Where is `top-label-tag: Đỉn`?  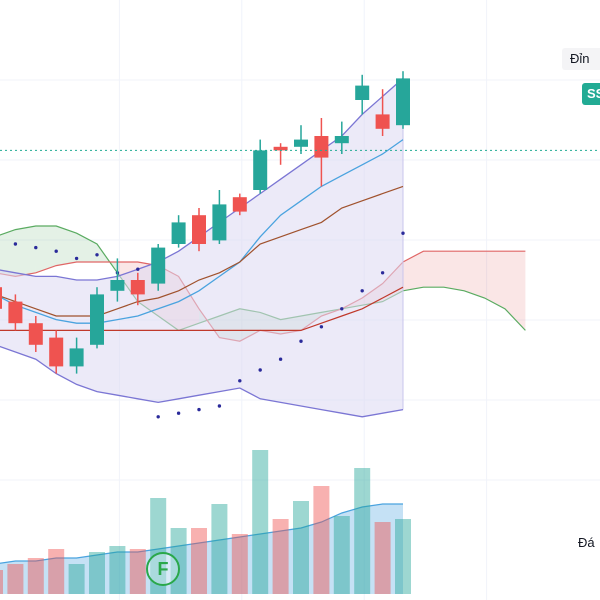
top-label-tag: Đỉn is located at coordinates (581, 59).